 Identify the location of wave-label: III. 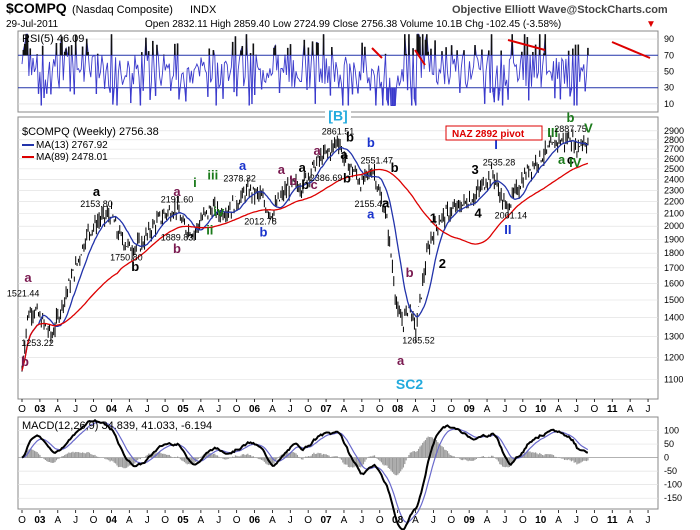
(552, 132).